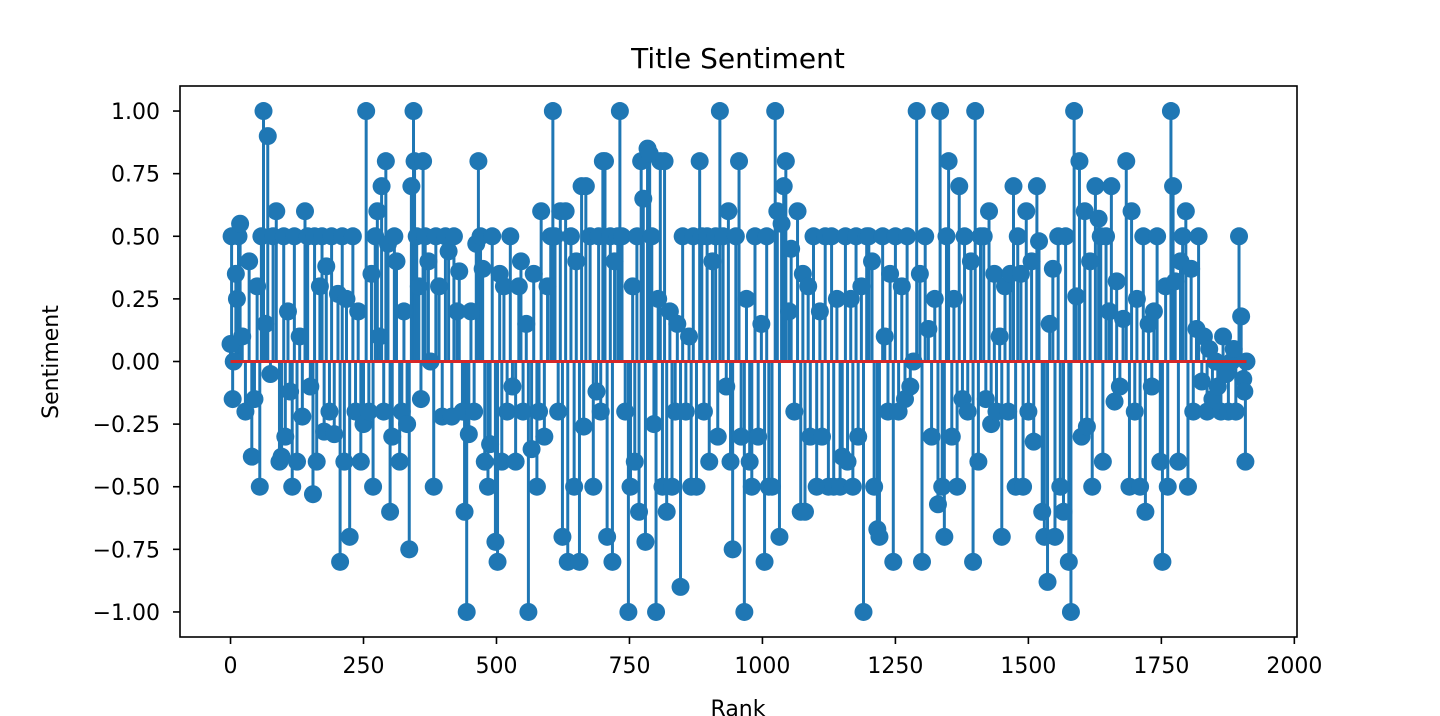  What do you see at coordinates (738, 706) in the screenshot?
I see `x-axis-label: Rank` at bounding box center [738, 706].